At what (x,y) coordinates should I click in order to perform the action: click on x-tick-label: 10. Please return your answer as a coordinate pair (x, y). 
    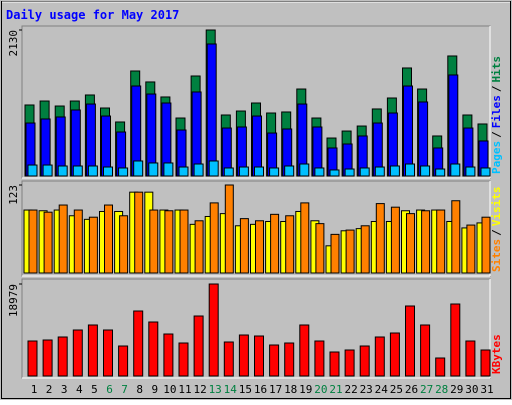
    Looking at the image, I should click on (169, 389).